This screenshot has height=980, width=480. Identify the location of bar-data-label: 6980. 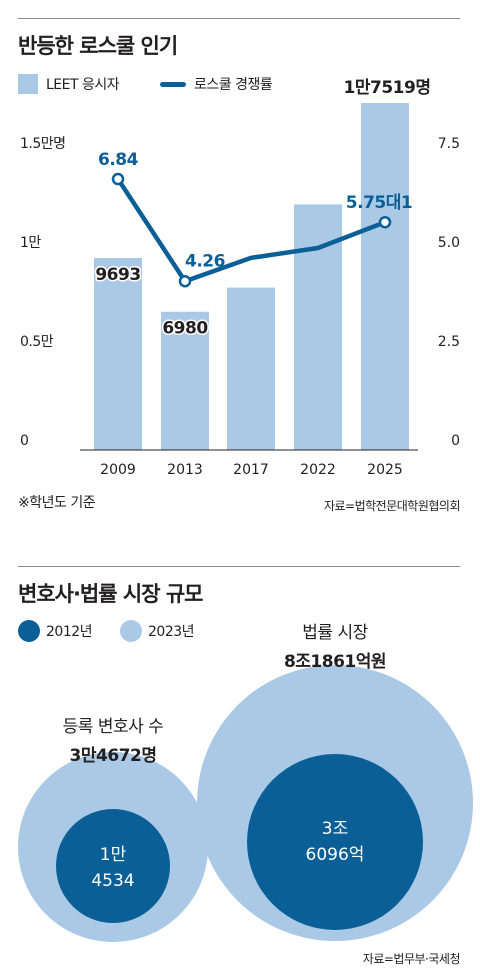
(185, 329).